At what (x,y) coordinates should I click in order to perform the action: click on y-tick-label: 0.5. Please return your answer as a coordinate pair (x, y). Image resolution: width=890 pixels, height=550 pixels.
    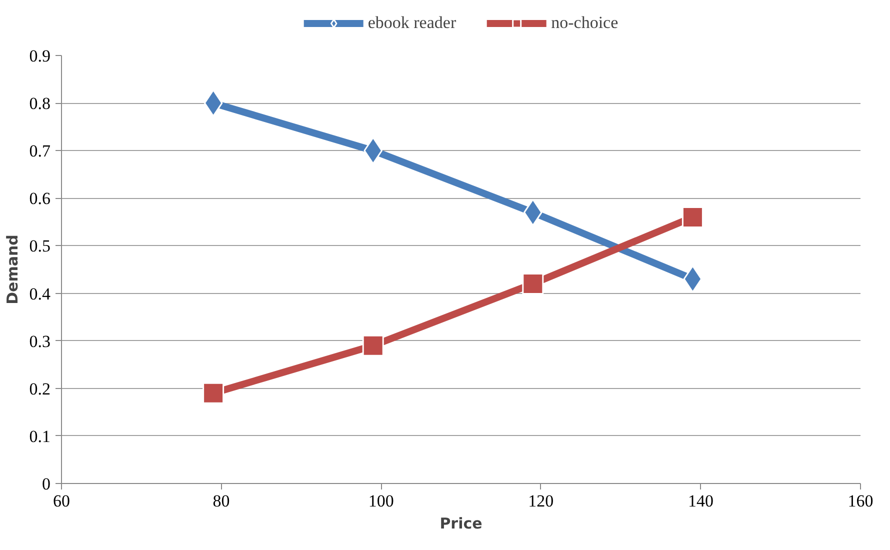
    Looking at the image, I should click on (39, 246).